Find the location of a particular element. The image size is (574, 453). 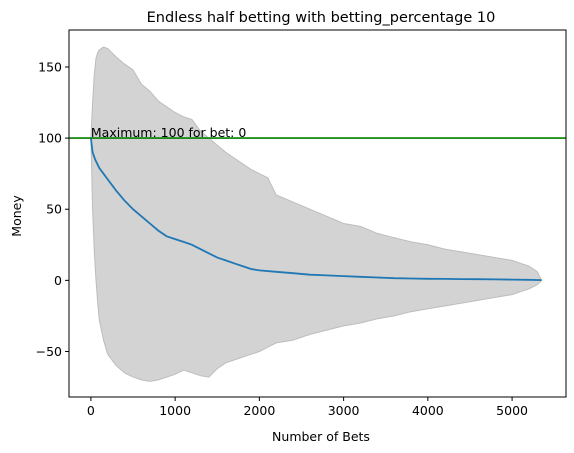

y-tick-label: −50 is located at coordinates (49, 351).